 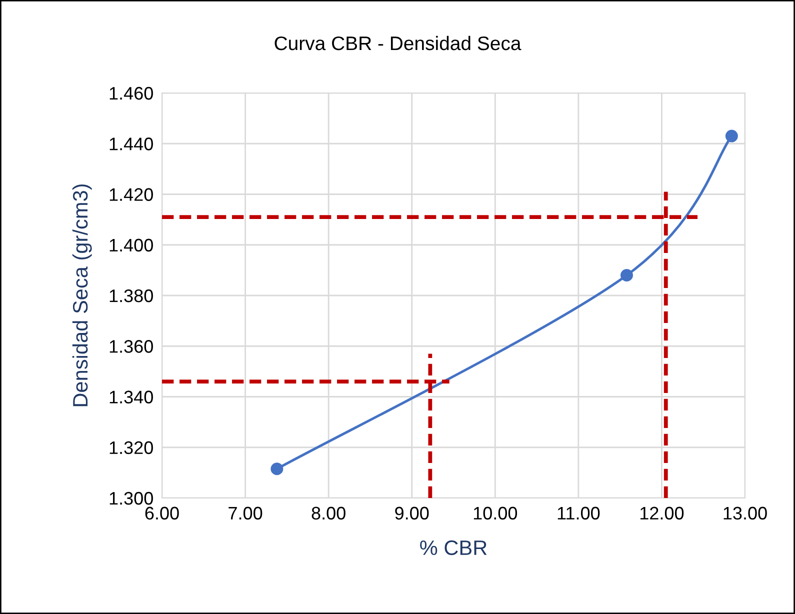 What do you see at coordinates (745, 513) in the screenshot?
I see `x-tick-label: 13.00` at bounding box center [745, 513].